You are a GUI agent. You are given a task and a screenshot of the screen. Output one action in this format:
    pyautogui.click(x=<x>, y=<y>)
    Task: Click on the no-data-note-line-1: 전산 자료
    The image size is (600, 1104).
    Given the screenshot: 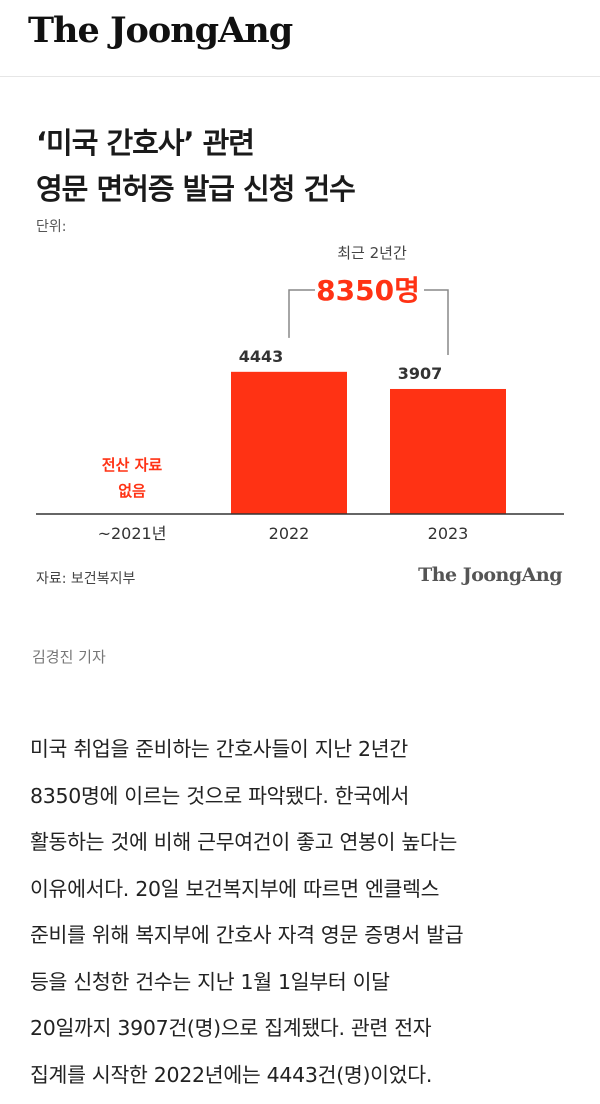 What is the action you would take?
    pyautogui.click(x=132, y=465)
    